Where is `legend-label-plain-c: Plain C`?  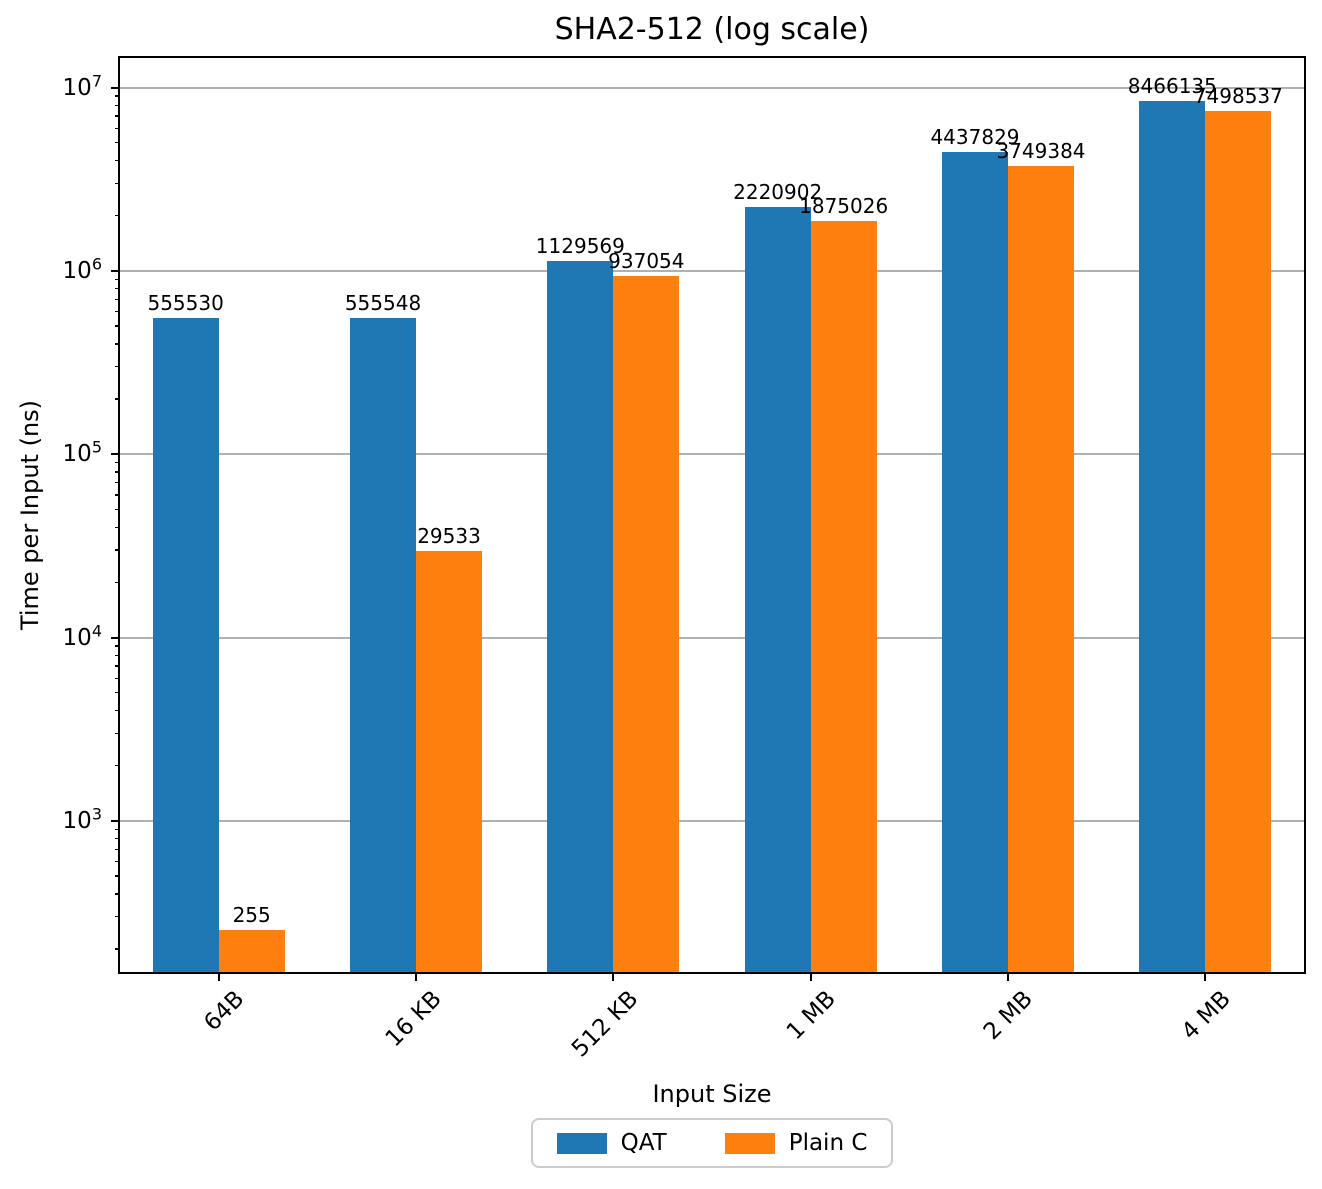 legend-label-plain-c: Plain C is located at coordinates (828, 1143).